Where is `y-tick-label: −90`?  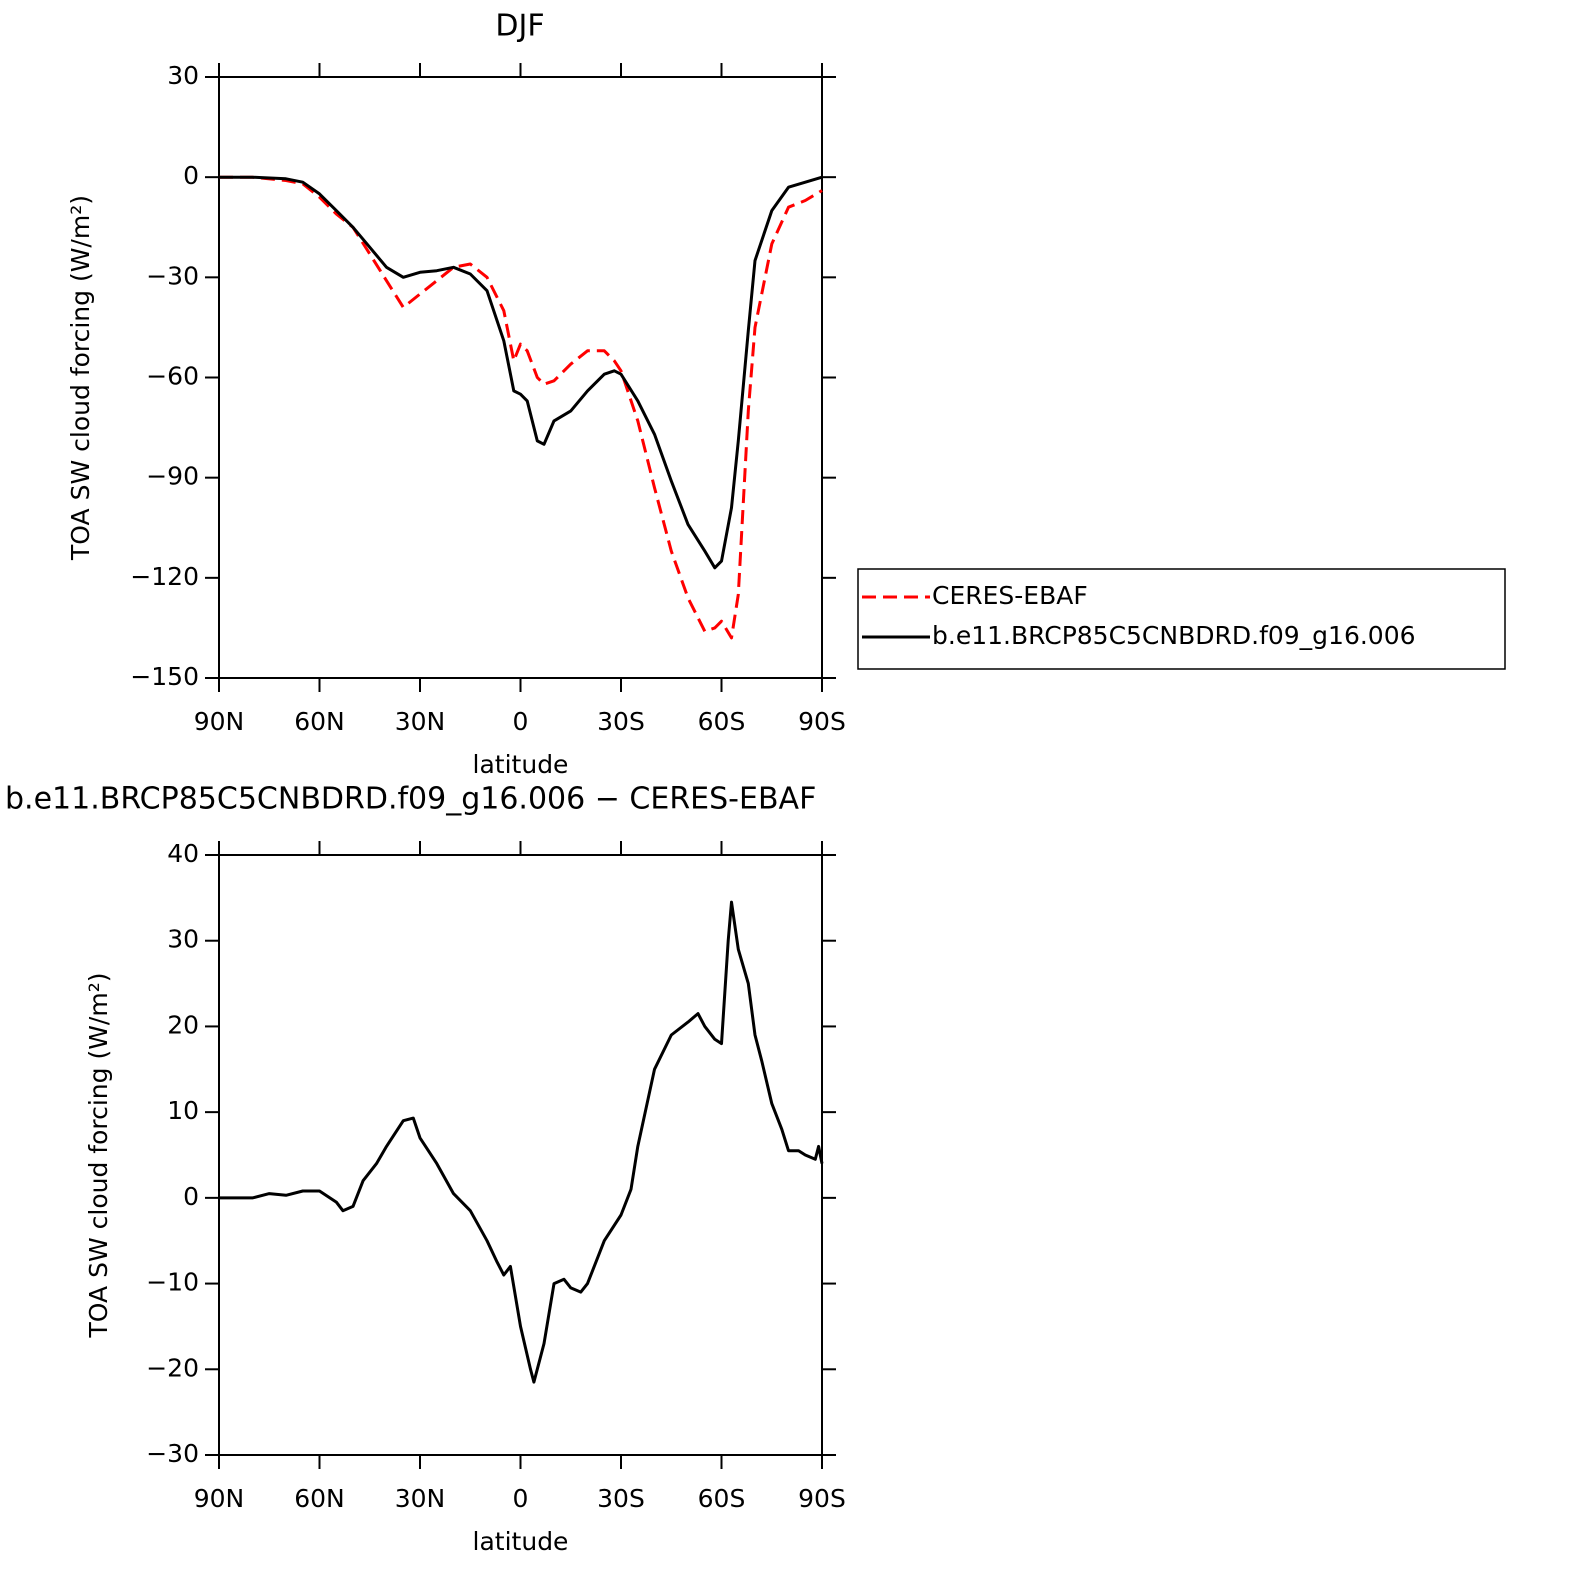 y-tick-label: −90 is located at coordinates (172, 476).